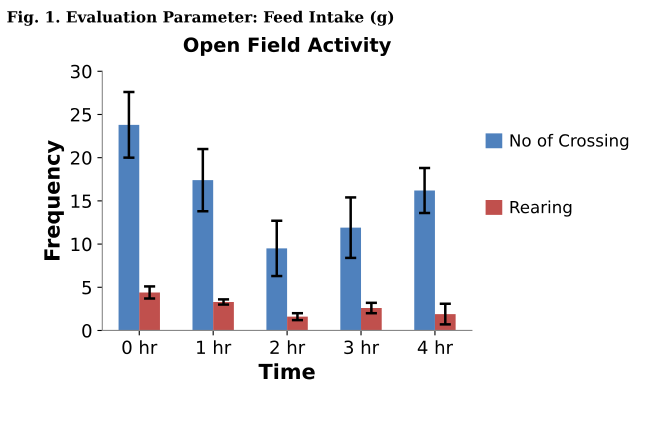  I want to click on x-tick-label: 2 hr, so click(288, 347).